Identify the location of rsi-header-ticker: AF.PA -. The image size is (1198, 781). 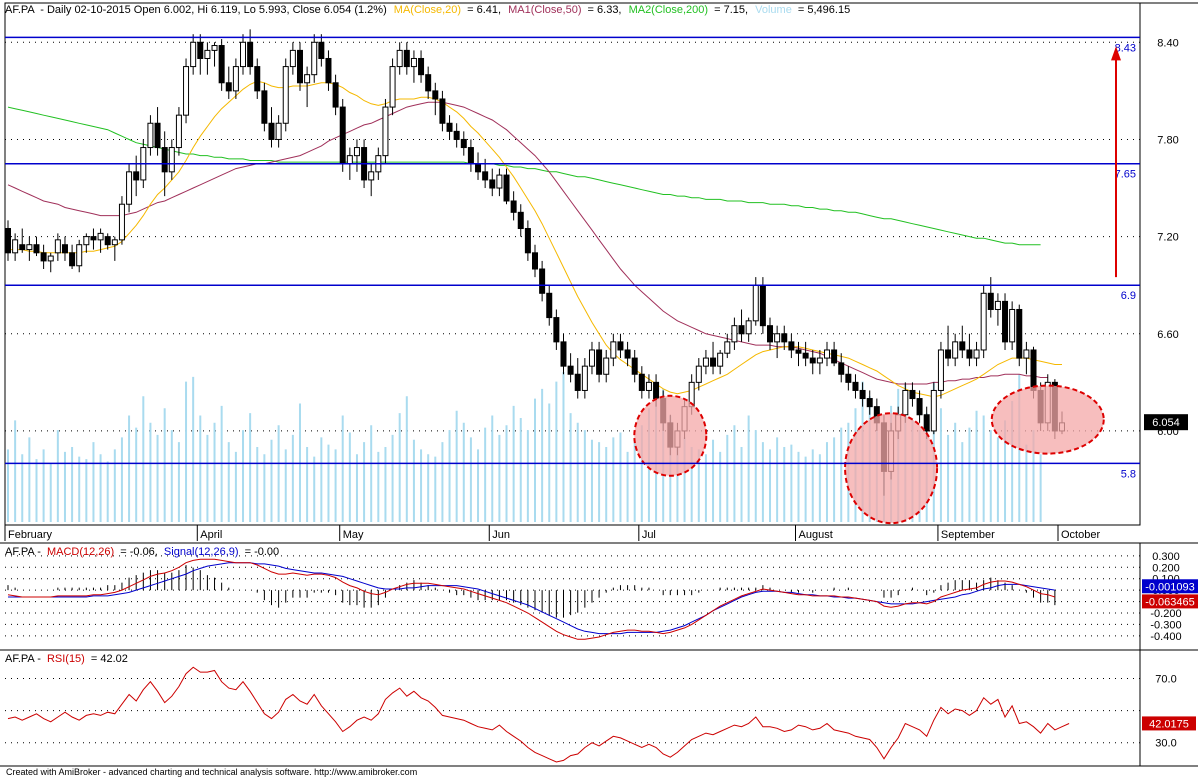
(23, 659).